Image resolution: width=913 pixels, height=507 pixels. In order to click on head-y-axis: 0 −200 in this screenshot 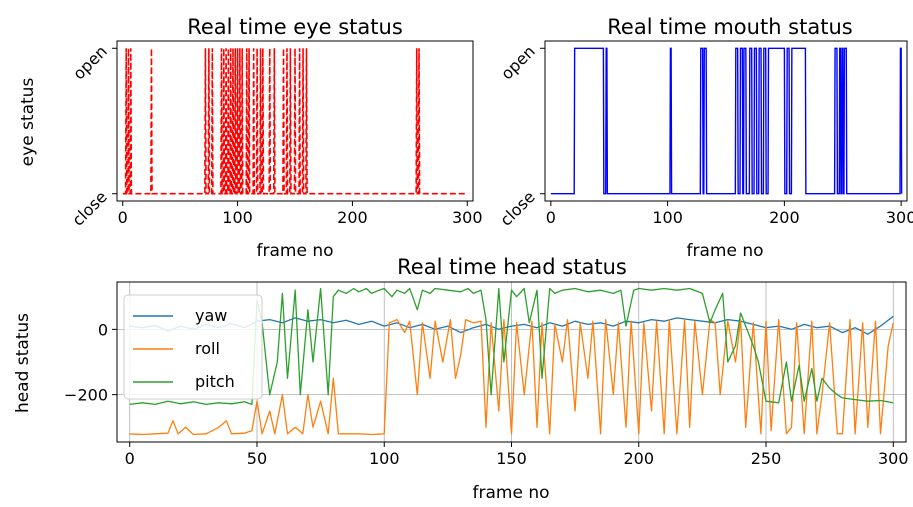, I will do `click(90, 362)`.